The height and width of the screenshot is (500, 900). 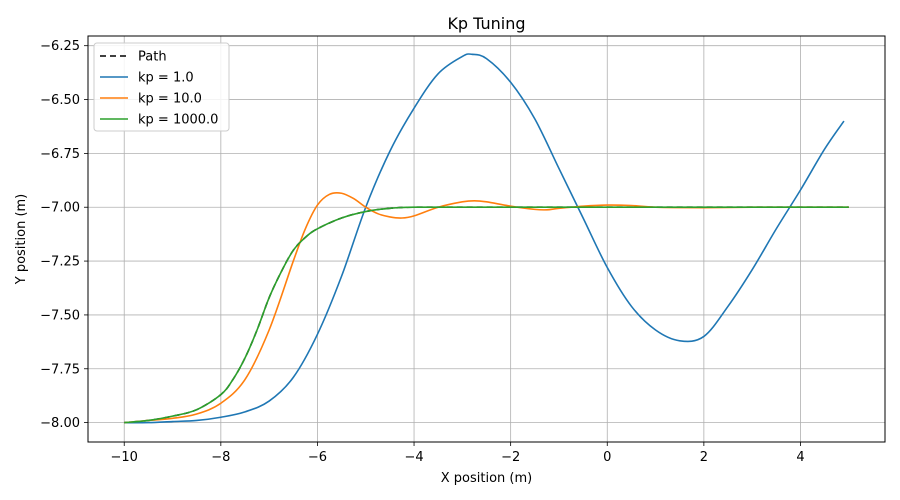 I want to click on x-axis-label: X position (m), so click(x=486, y=478).